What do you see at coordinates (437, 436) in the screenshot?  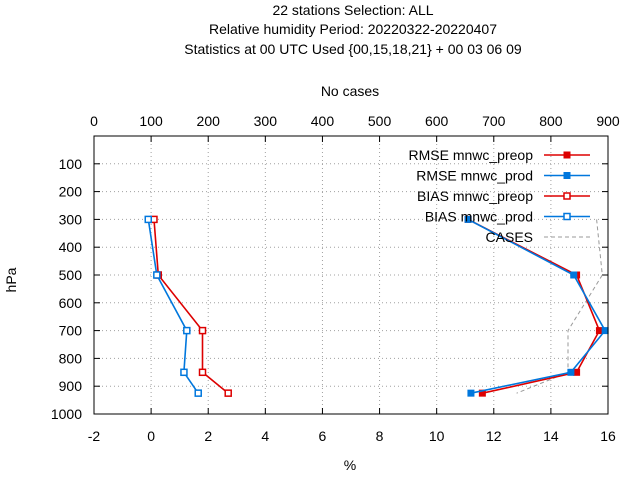 I see `x-tick-label: 10` at bounding box center [437, 436].